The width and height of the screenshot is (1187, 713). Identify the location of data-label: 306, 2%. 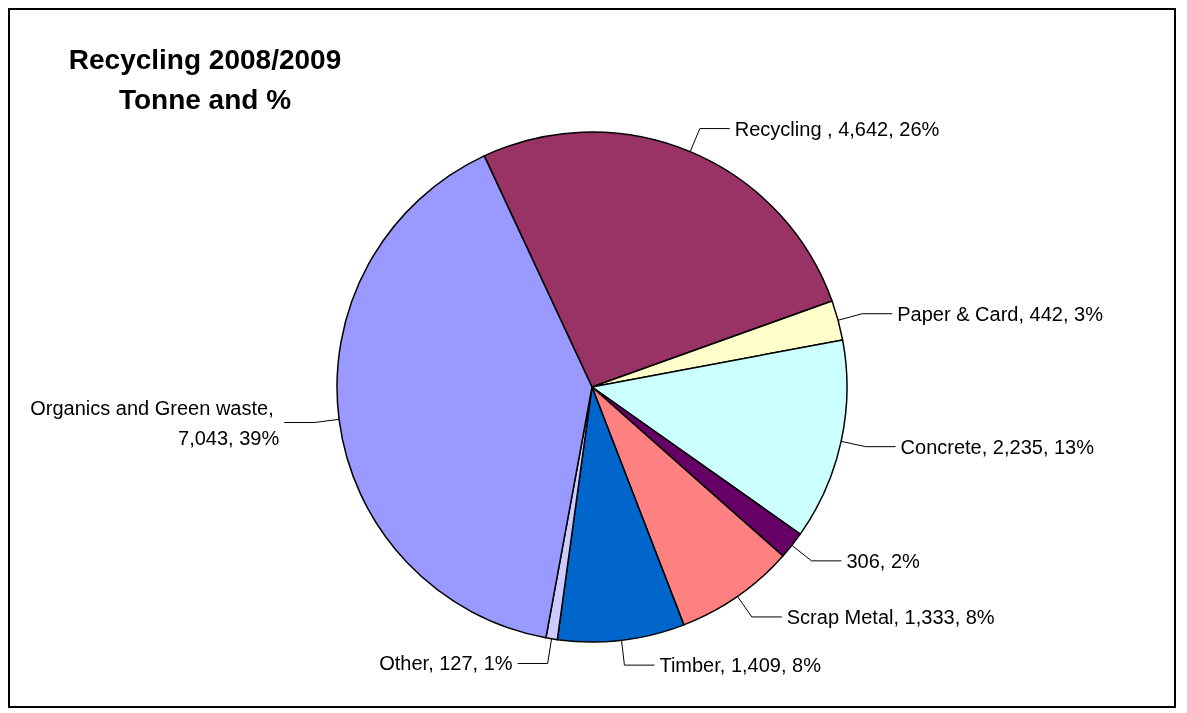
(883, 560).